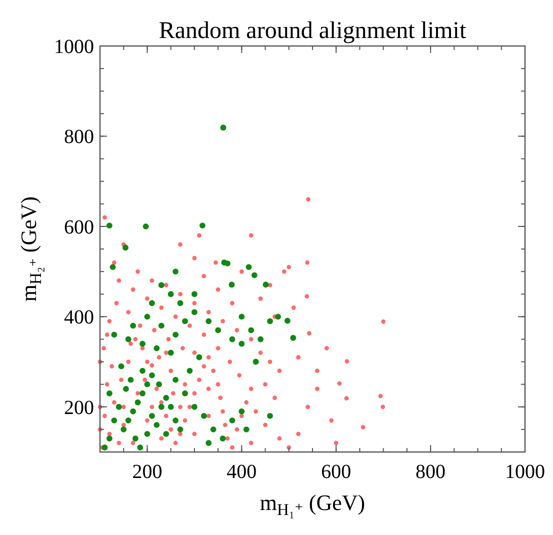 The height and width of the screenshot is (535, 553). Describe the element at coordinates (312, 31) in the screenshot. I see `chart-title: Random around alignment limit` at that location.